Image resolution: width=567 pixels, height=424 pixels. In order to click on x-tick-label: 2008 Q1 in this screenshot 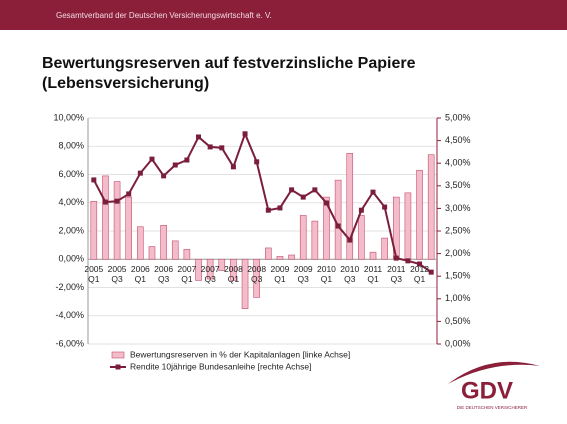, I will do `click(233, 274)`.